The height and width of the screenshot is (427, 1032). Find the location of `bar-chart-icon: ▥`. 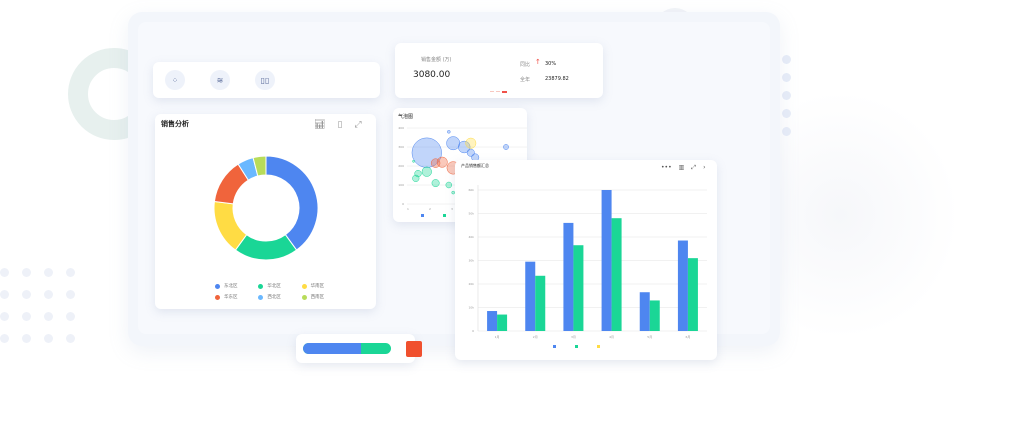

bar-chart-icon: ▥ is located at coordinates (681, 167).